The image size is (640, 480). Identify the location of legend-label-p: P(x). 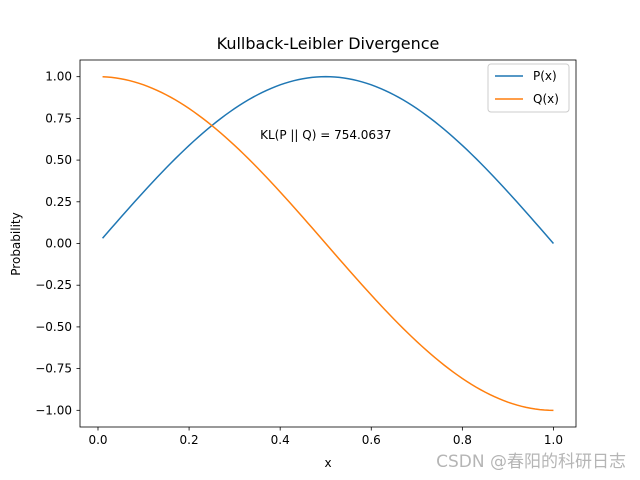
(545, 76).